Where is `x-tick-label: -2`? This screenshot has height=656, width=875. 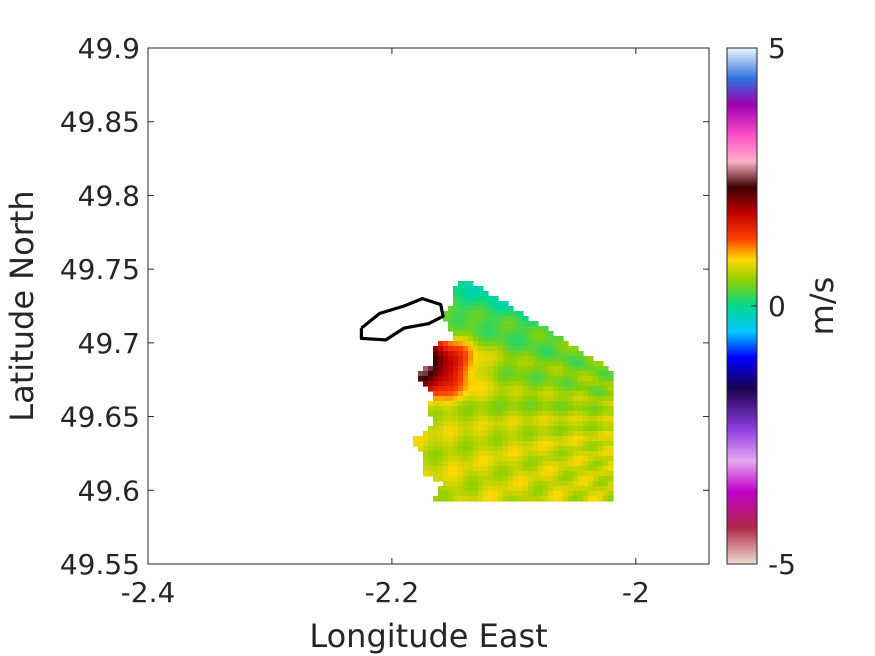
x-tick-label: -2 is located at coordinates (636, 592).